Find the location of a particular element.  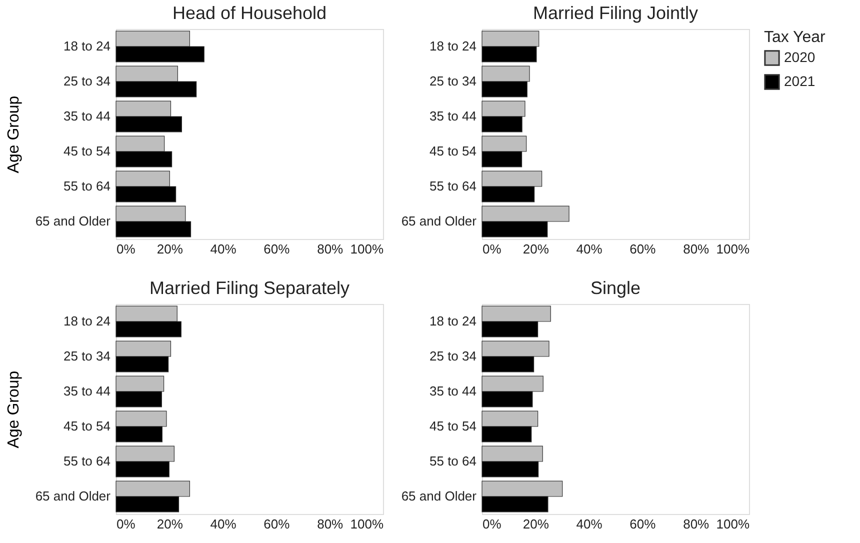

chart-title: Married Filing Separately is located at coordinates (249, 288).